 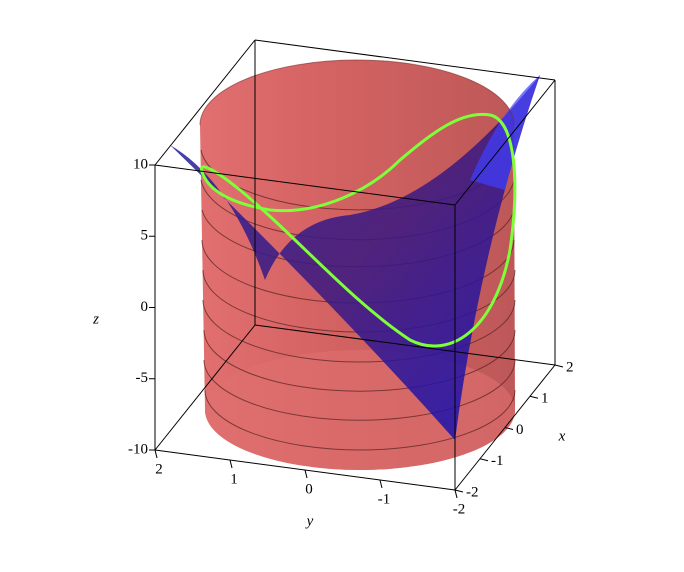 I want to click on z-tick-label: -5, so click(x=142, y=378).